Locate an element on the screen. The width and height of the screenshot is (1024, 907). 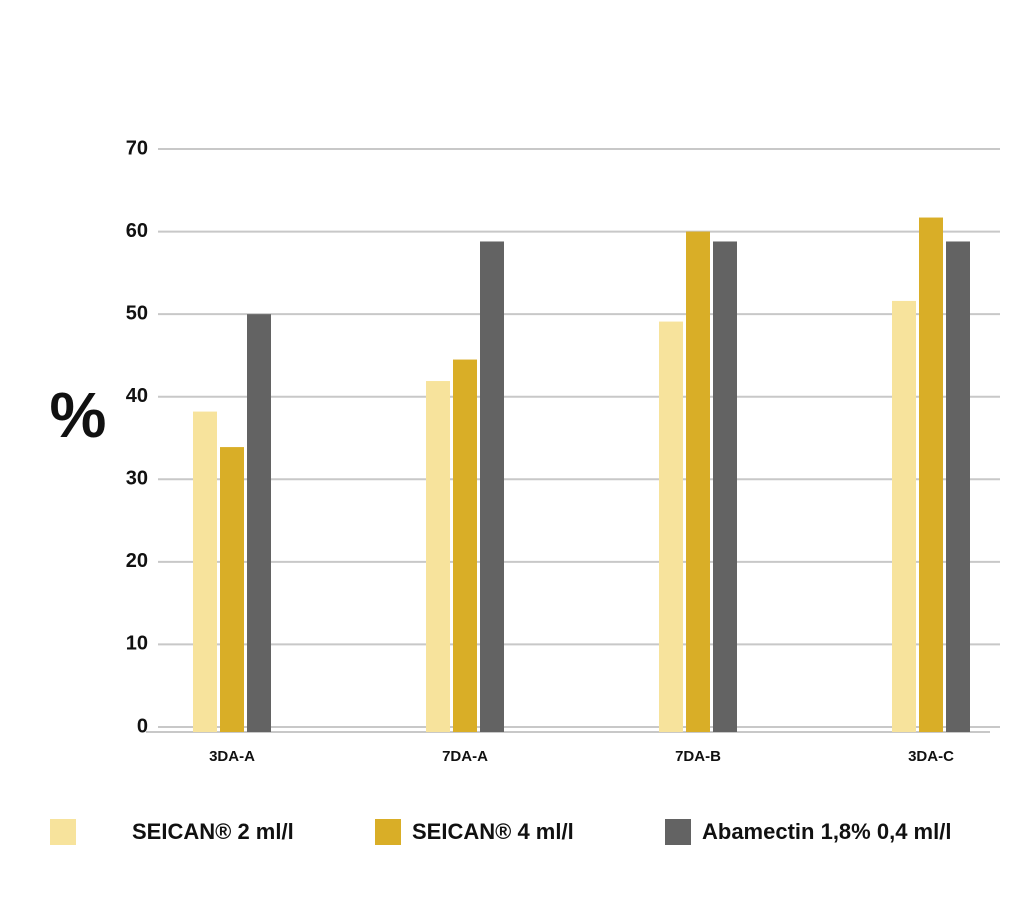
y-tick-label: 20 is located at coordinates (137, 561).